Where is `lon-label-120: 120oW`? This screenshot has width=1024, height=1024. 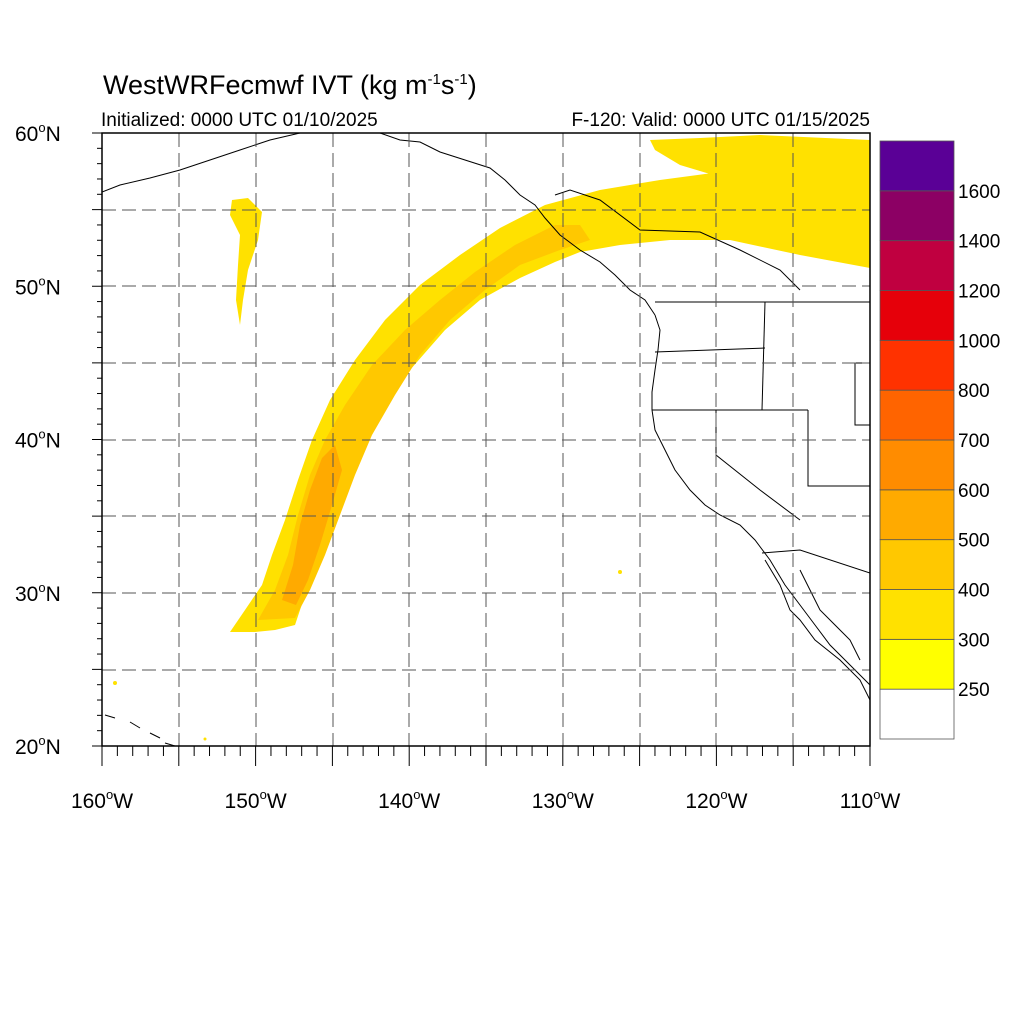
lon-label-120: 120oW is located at coordinates (716, 800).